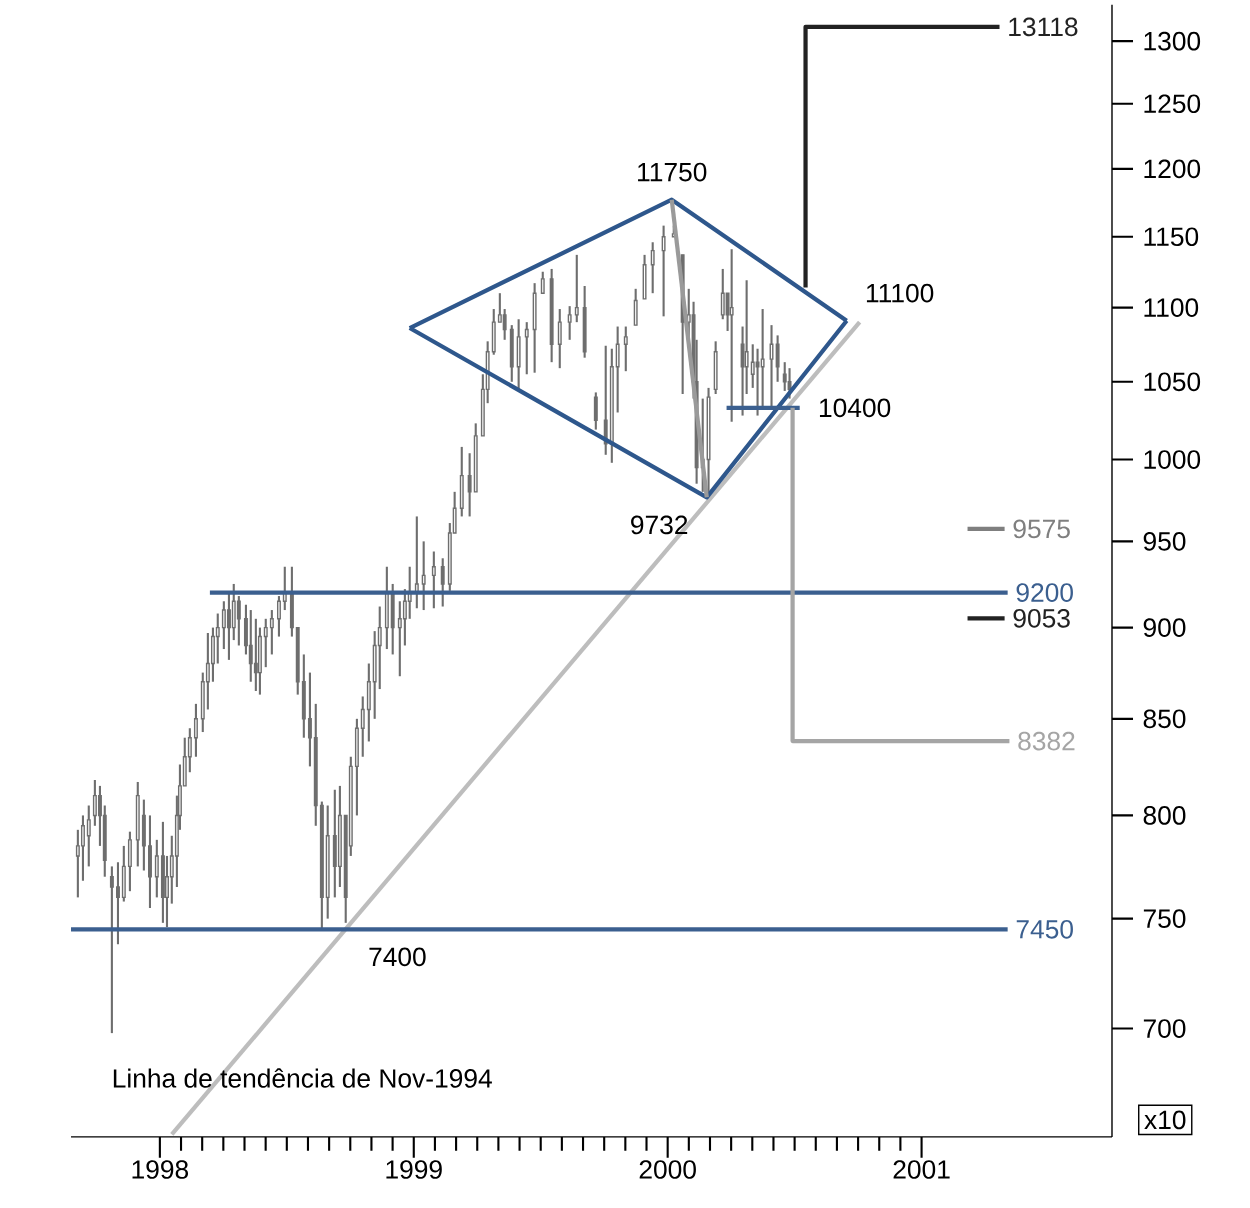  What do you see at coordinates (1172, 459) in the screenshot?
I see `y-tick-label: 1000` at bounding box center [1172, 459].